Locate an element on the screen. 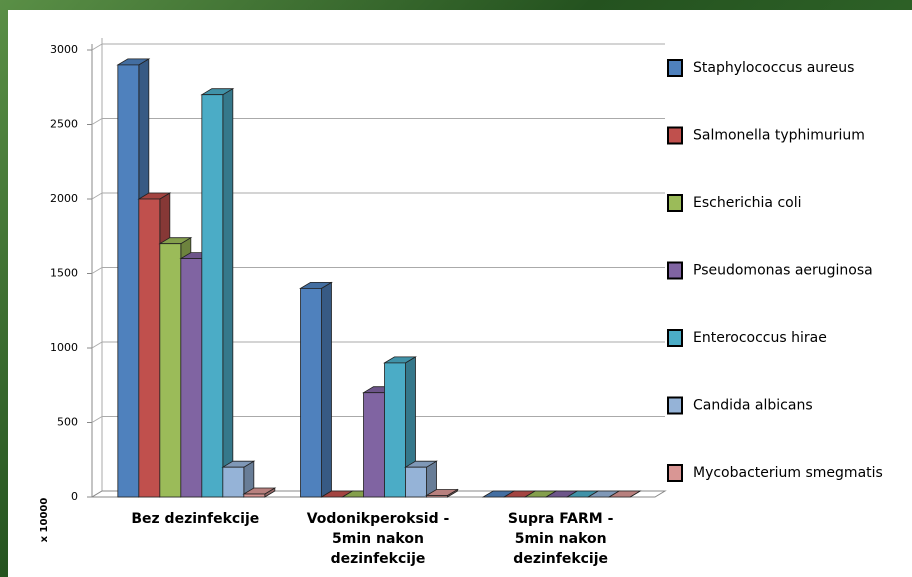  y-tick-label: 0 is located at coordinates (74, 496).